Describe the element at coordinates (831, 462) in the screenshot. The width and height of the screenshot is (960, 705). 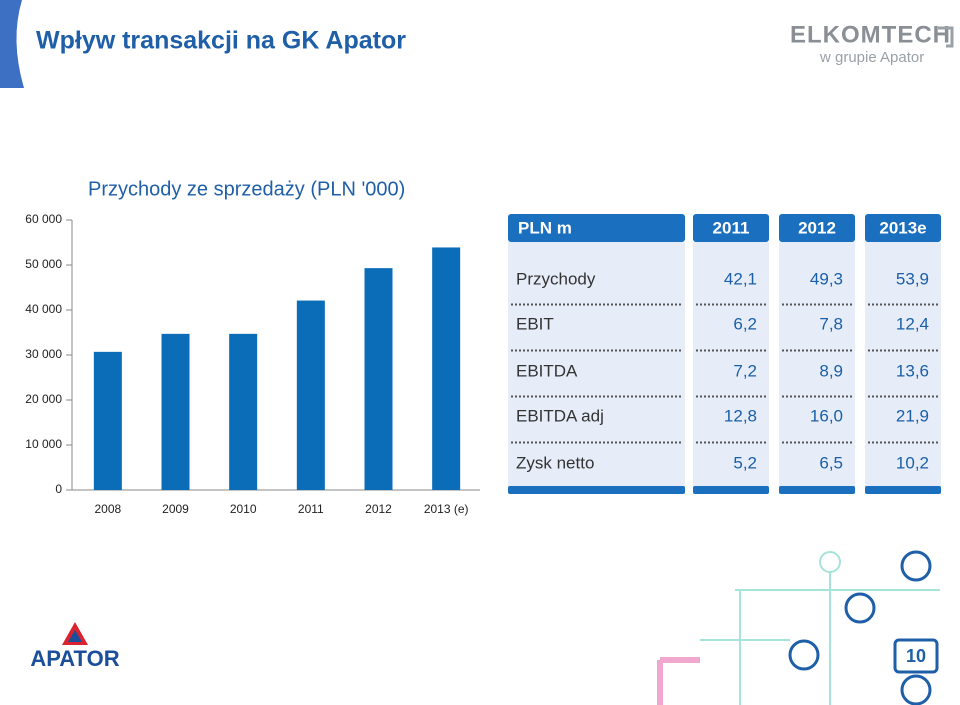
I see `cell-value: 6,5` at that location.